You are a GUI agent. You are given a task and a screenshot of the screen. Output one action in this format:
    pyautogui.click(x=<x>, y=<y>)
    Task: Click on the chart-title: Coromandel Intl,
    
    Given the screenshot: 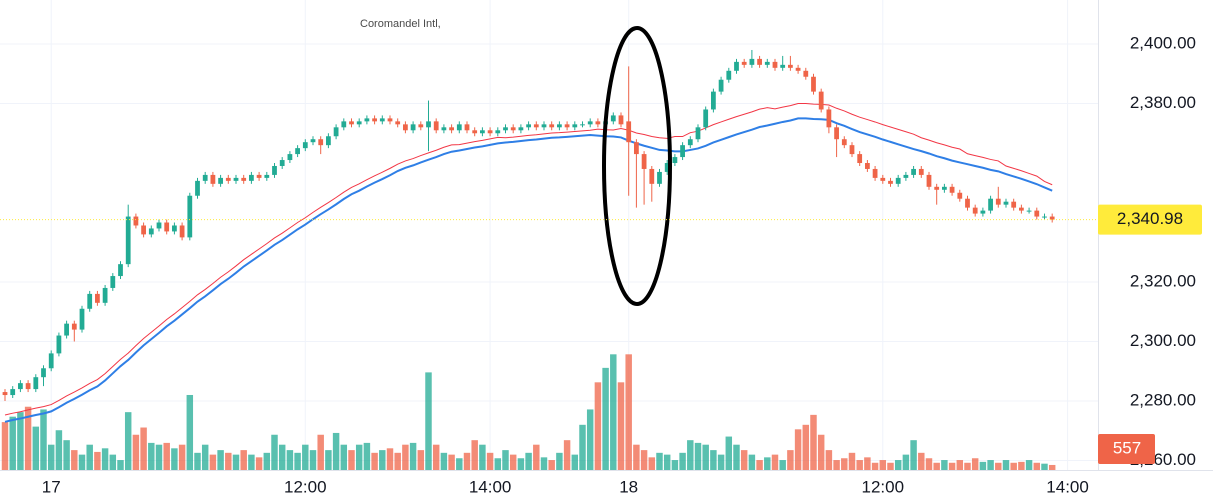 What is the action you would take?
    pyautogui.click(x=400, y=24)
    